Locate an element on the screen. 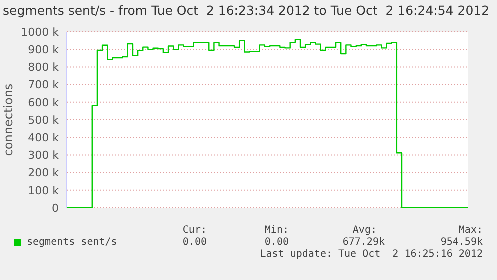 This screenshot has height=280, width=497. y-tick-label: 0 is located at coordinates (55, 208).